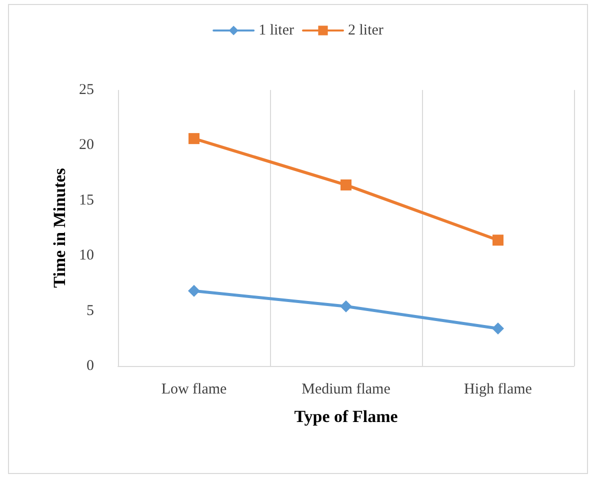 The image size is (596, 486). What do you see at coordinates (346, 416) in the screenshot?
I see `x-axis-title: Type of Flame` at bounding box center [346, 416].